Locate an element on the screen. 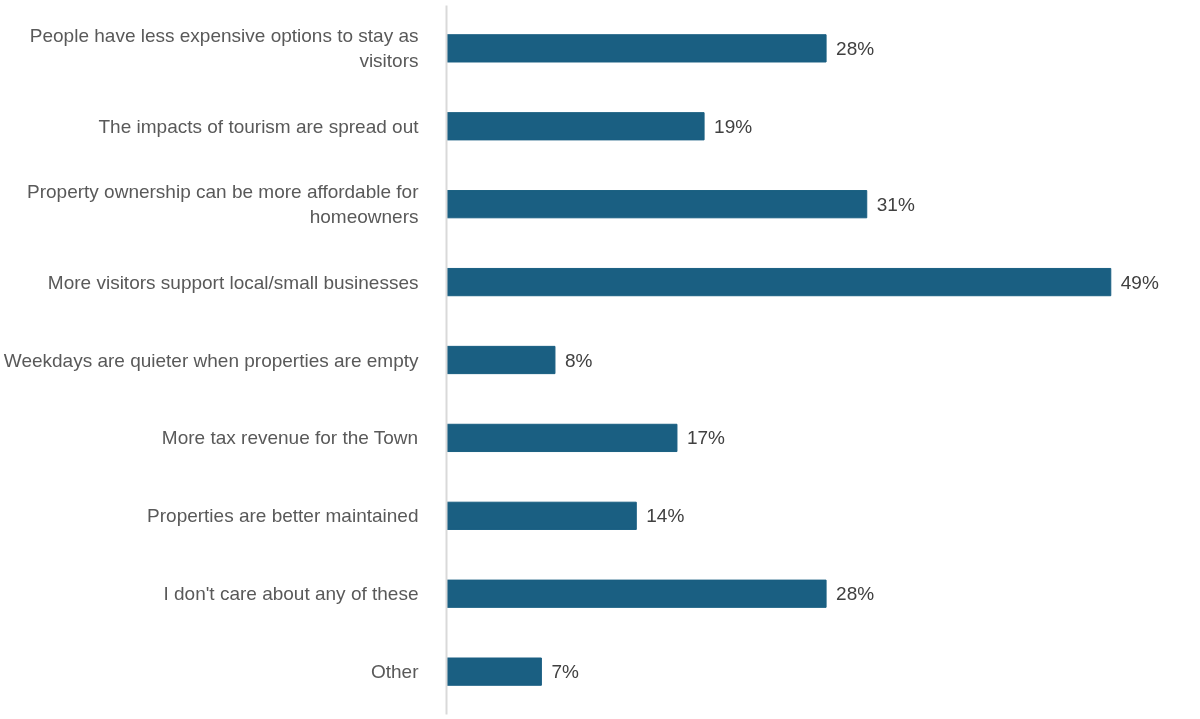 The width and height of the screenshot is (1200, 719). data-label: 7% is located at coordinates (565, 672).